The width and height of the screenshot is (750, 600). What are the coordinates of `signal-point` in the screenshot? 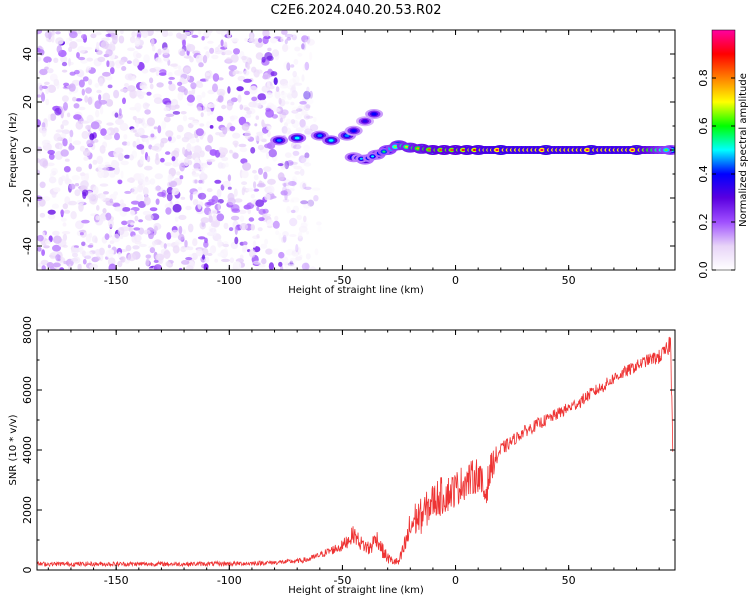 It's located at (347, 135).